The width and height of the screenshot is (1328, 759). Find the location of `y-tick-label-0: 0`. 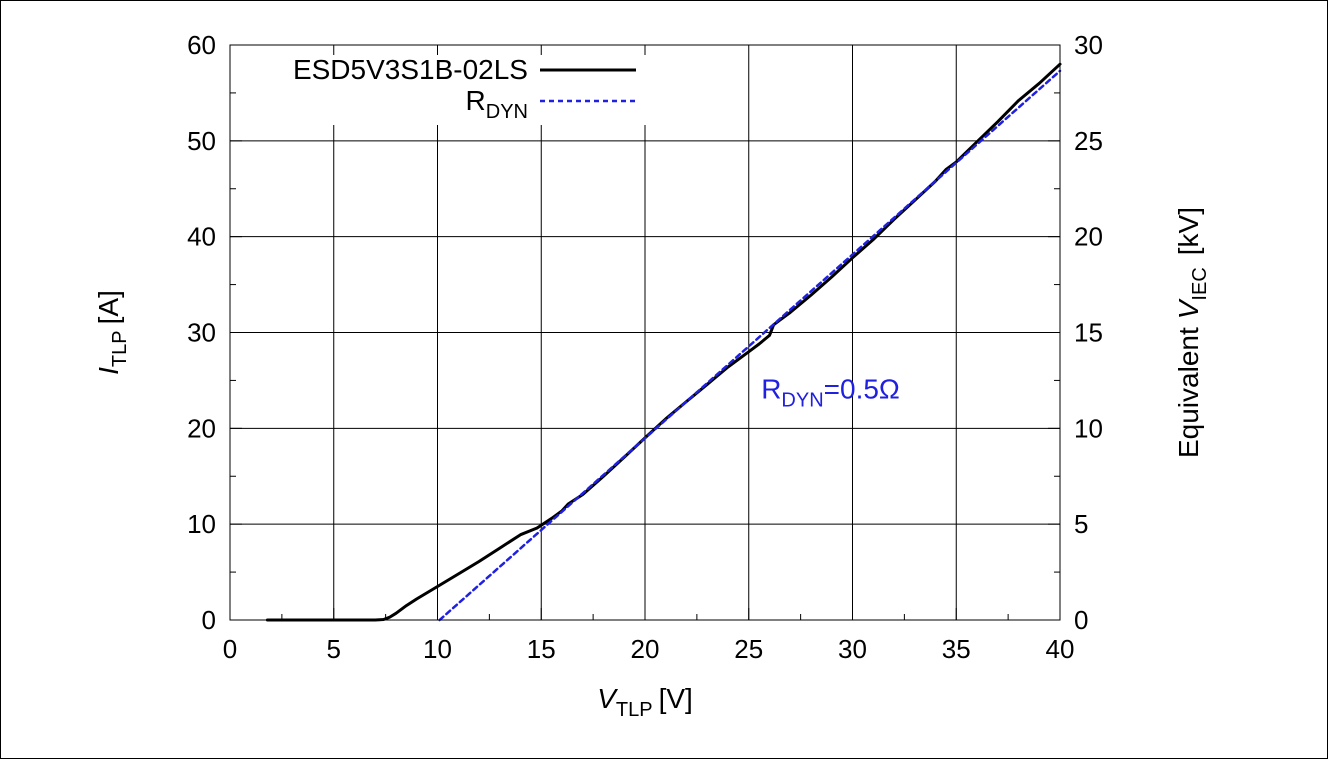

y-tick-label-0: 0 is located at coordinates (209, 620).